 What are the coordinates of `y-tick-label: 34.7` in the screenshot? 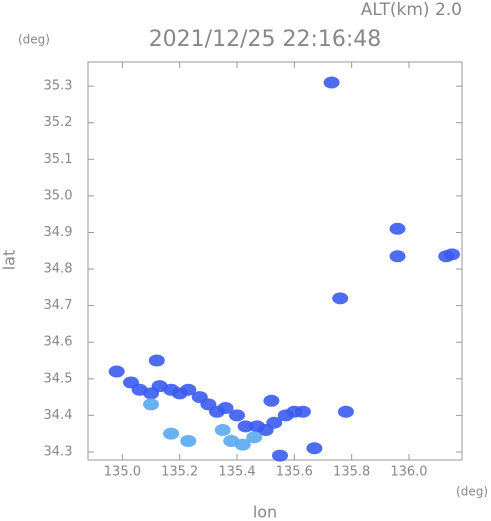 It's located at (58, 305).